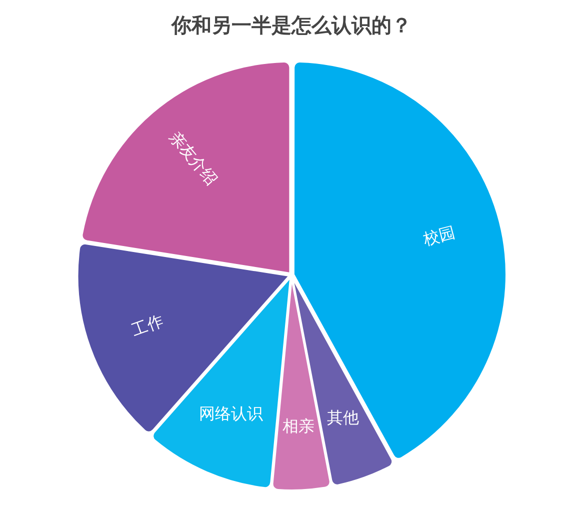  What do you see at coordinates (343, 417) in the screenshot?
I see `slice-label: 其他` at bounding box center [343, 417].